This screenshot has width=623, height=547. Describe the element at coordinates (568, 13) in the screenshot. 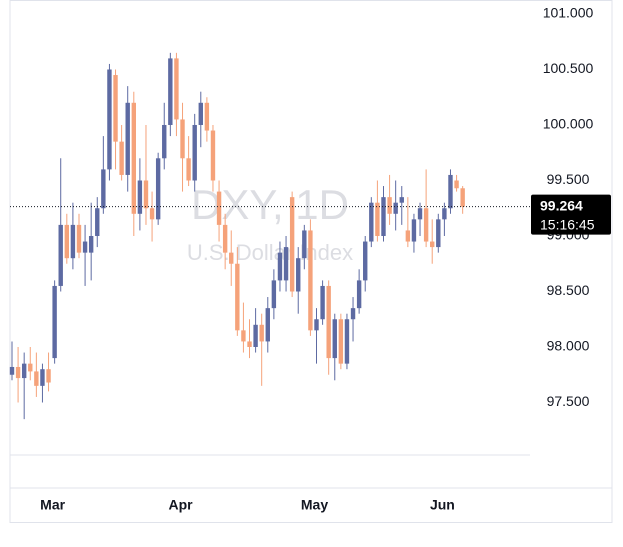

I see `y-tick-label: 101.000` at that location.